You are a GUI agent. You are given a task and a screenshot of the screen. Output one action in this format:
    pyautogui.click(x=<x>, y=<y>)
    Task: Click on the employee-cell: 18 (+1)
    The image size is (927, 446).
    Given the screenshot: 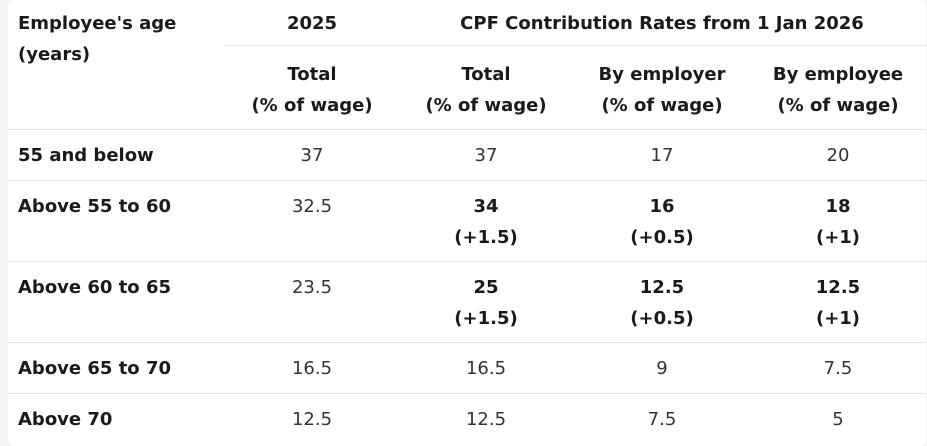 What is the action you would take?
    pyautogui.click(x=838, y=221)
    